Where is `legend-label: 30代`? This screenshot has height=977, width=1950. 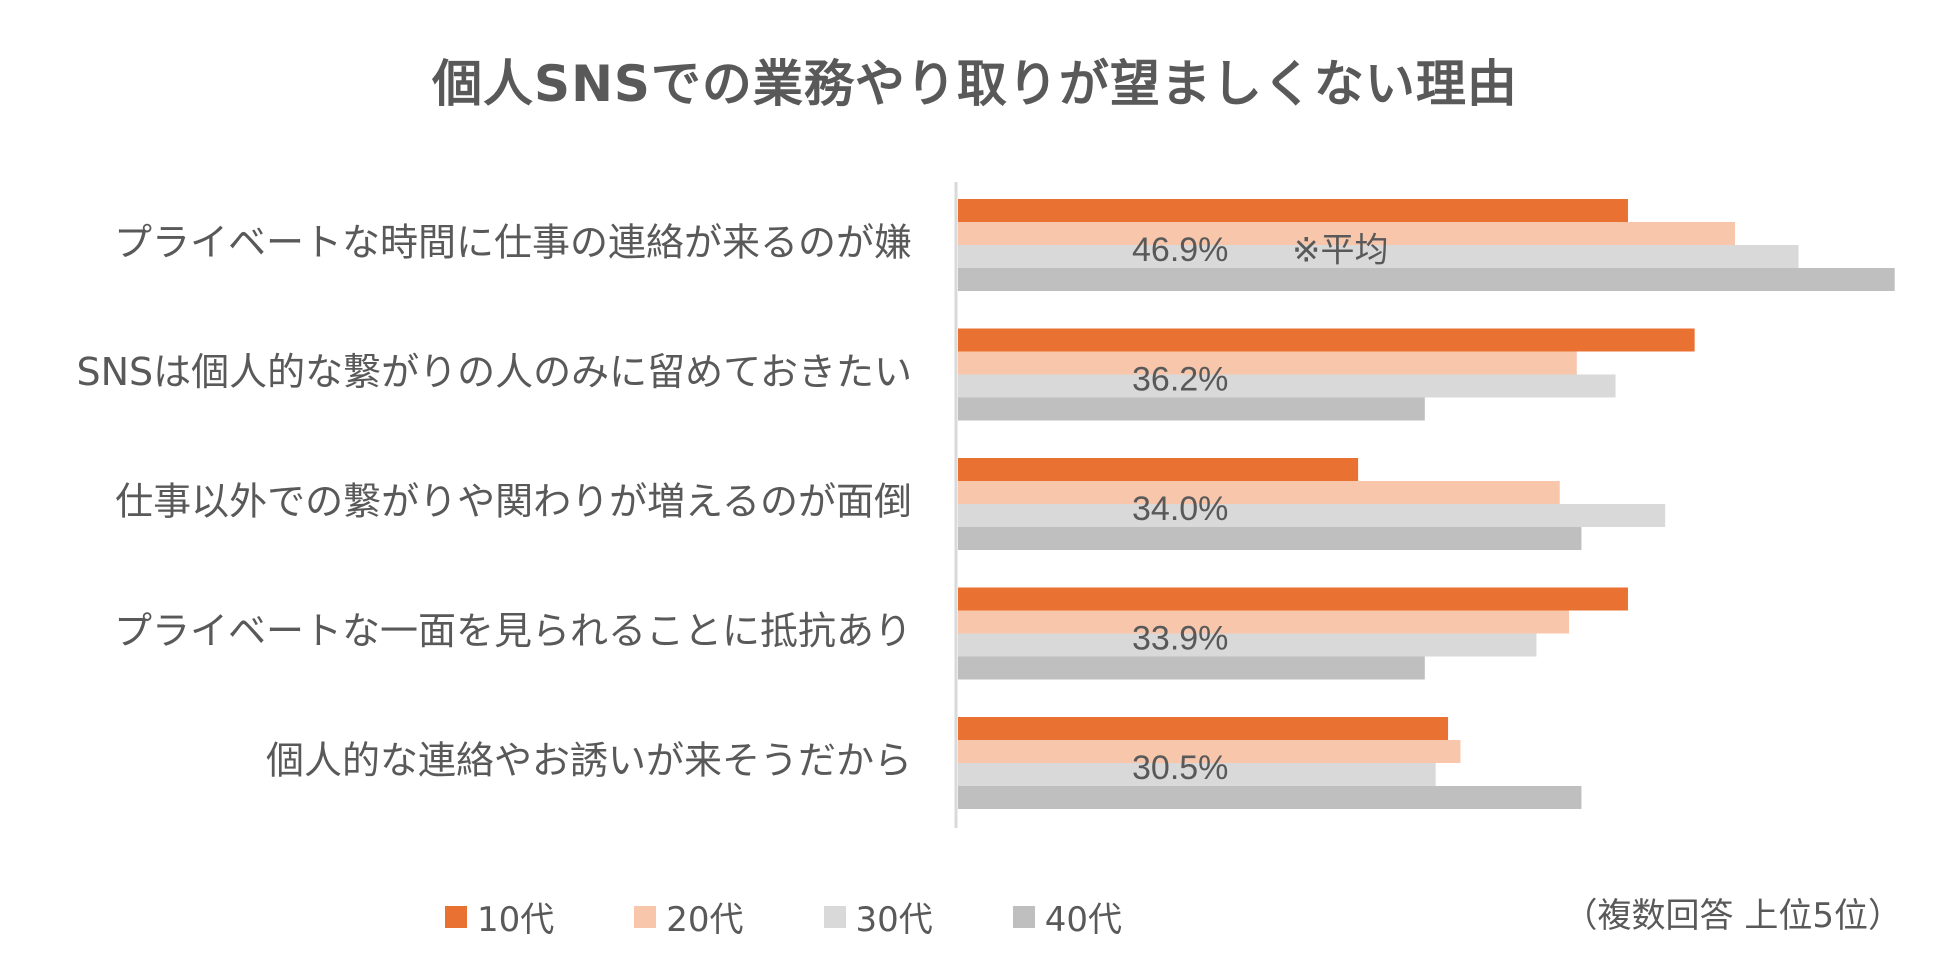
legend-label: 30代 is located at coordinates (894, 920).